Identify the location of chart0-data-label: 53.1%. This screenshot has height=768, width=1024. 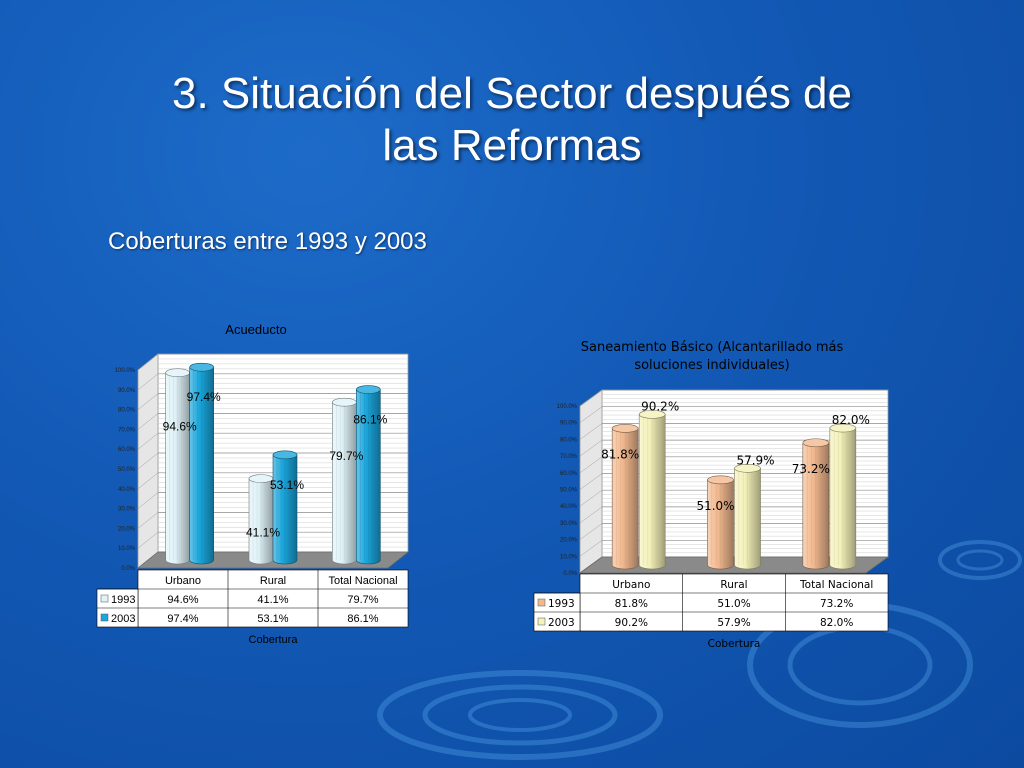
(287, 485).